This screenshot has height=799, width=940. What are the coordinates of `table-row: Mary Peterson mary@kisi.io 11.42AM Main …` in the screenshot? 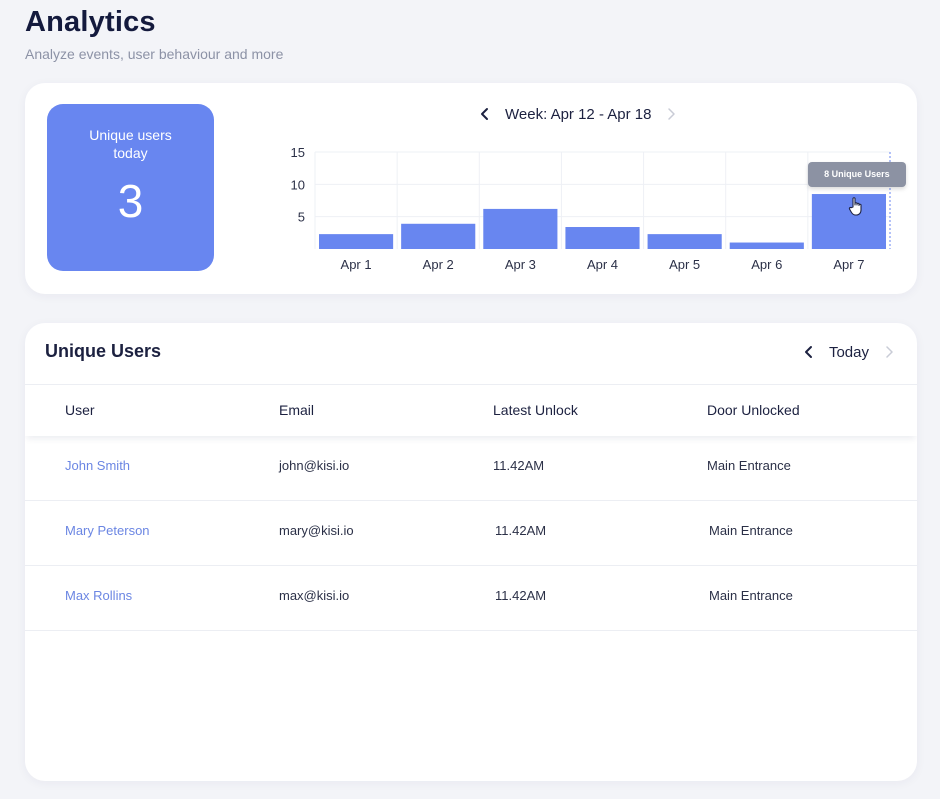 It's located at (471, 533).